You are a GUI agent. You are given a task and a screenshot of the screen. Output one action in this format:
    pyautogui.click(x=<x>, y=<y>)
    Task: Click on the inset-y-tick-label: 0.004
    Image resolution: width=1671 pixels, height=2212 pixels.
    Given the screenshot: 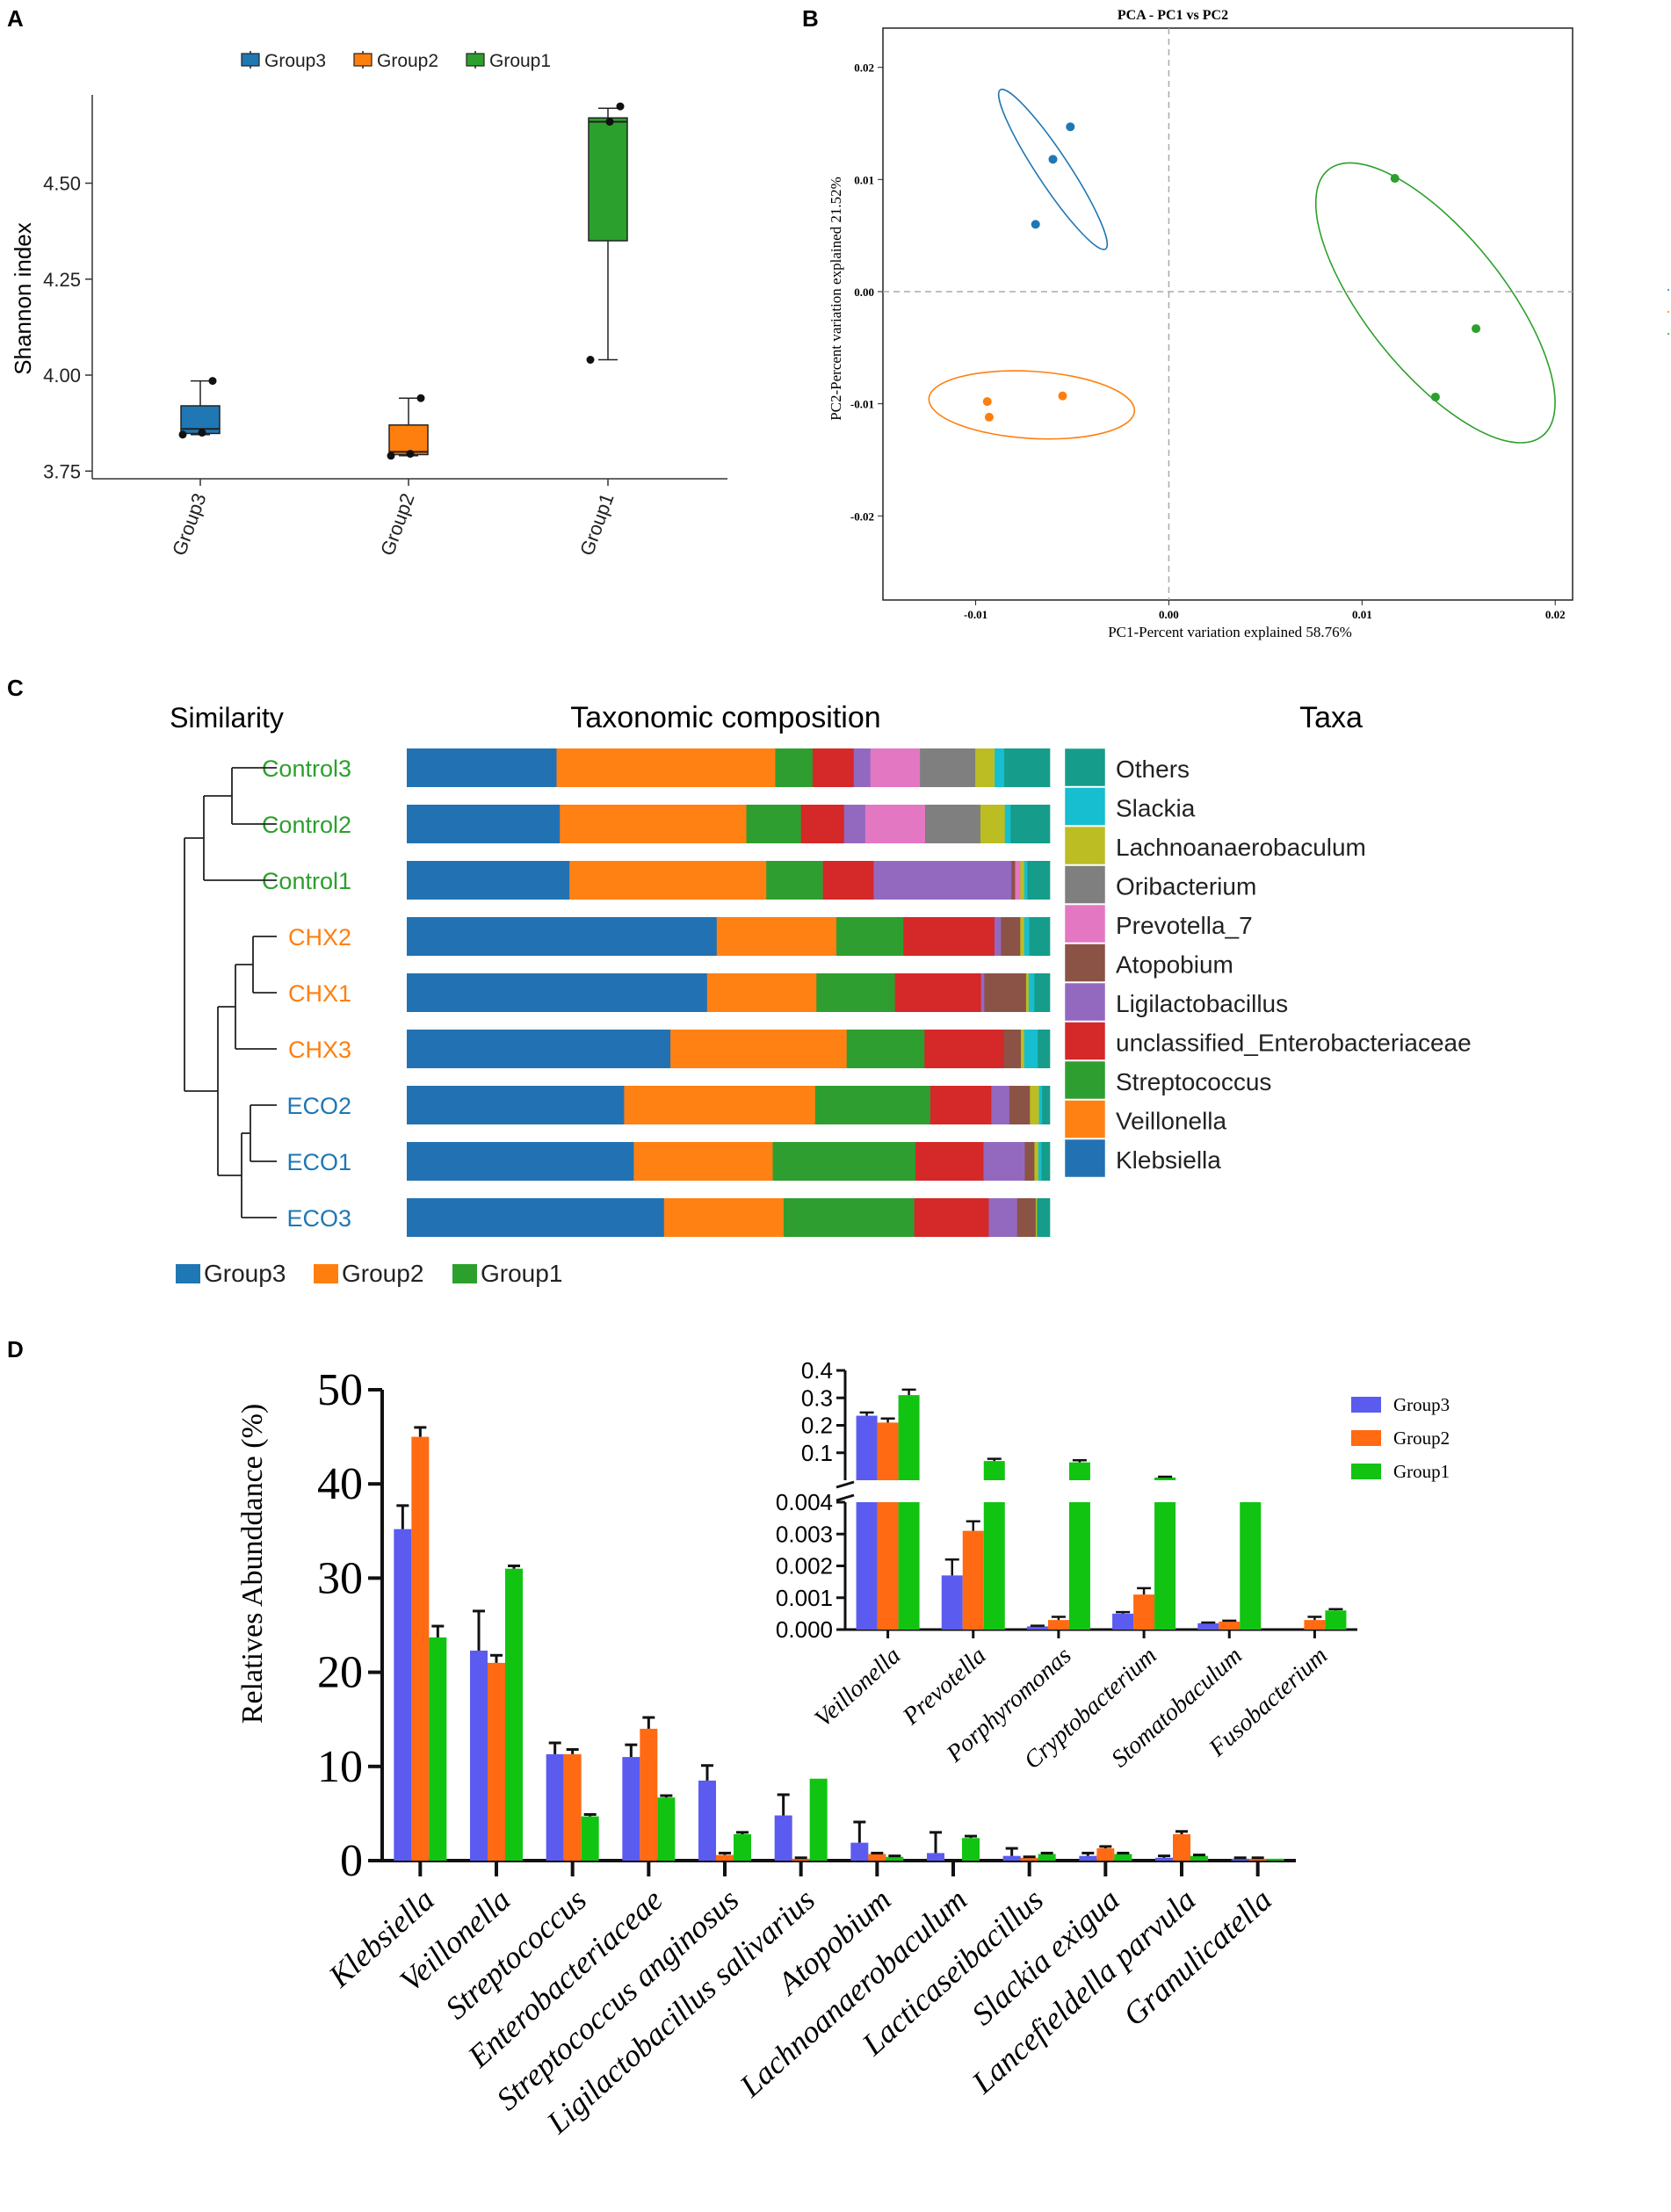 What is the action you would take?
    pyautogui.click(x=804, y=1502)
    